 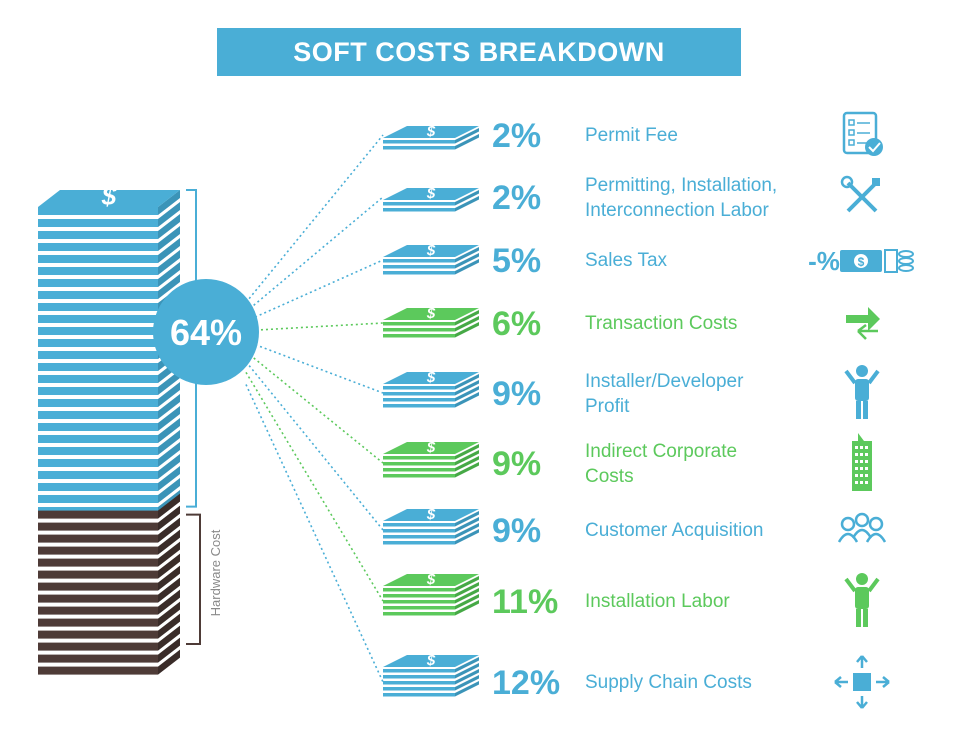 I want to click on row-label-line: Transaction Costs, so click(x=661, y=323).